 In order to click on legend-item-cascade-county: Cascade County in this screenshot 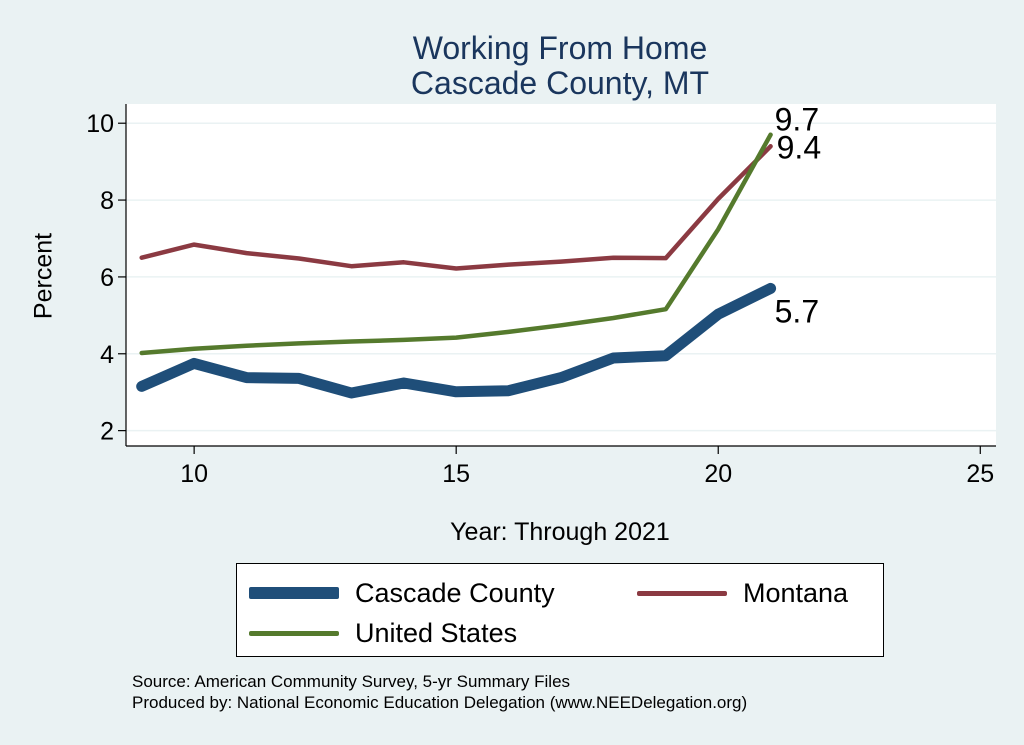, I will do `click(402, 593)`.